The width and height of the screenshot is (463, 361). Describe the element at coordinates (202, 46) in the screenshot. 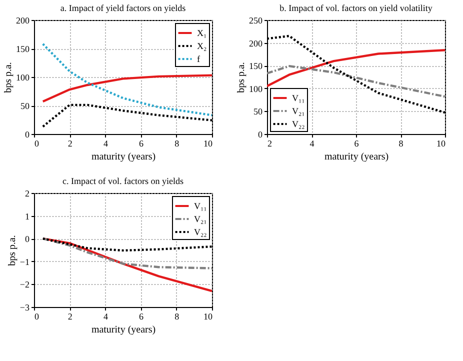

I see `legend-label: X₂` at that location.